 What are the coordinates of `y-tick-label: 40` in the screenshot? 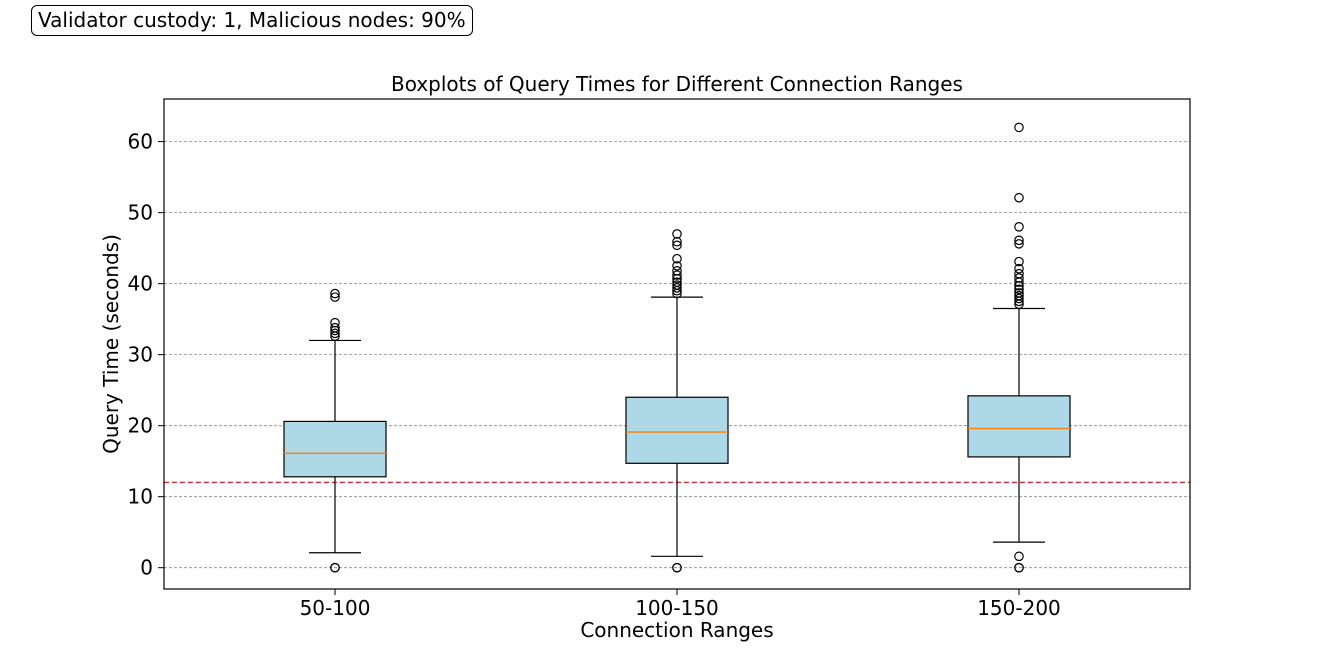 It's located at (140, 284).